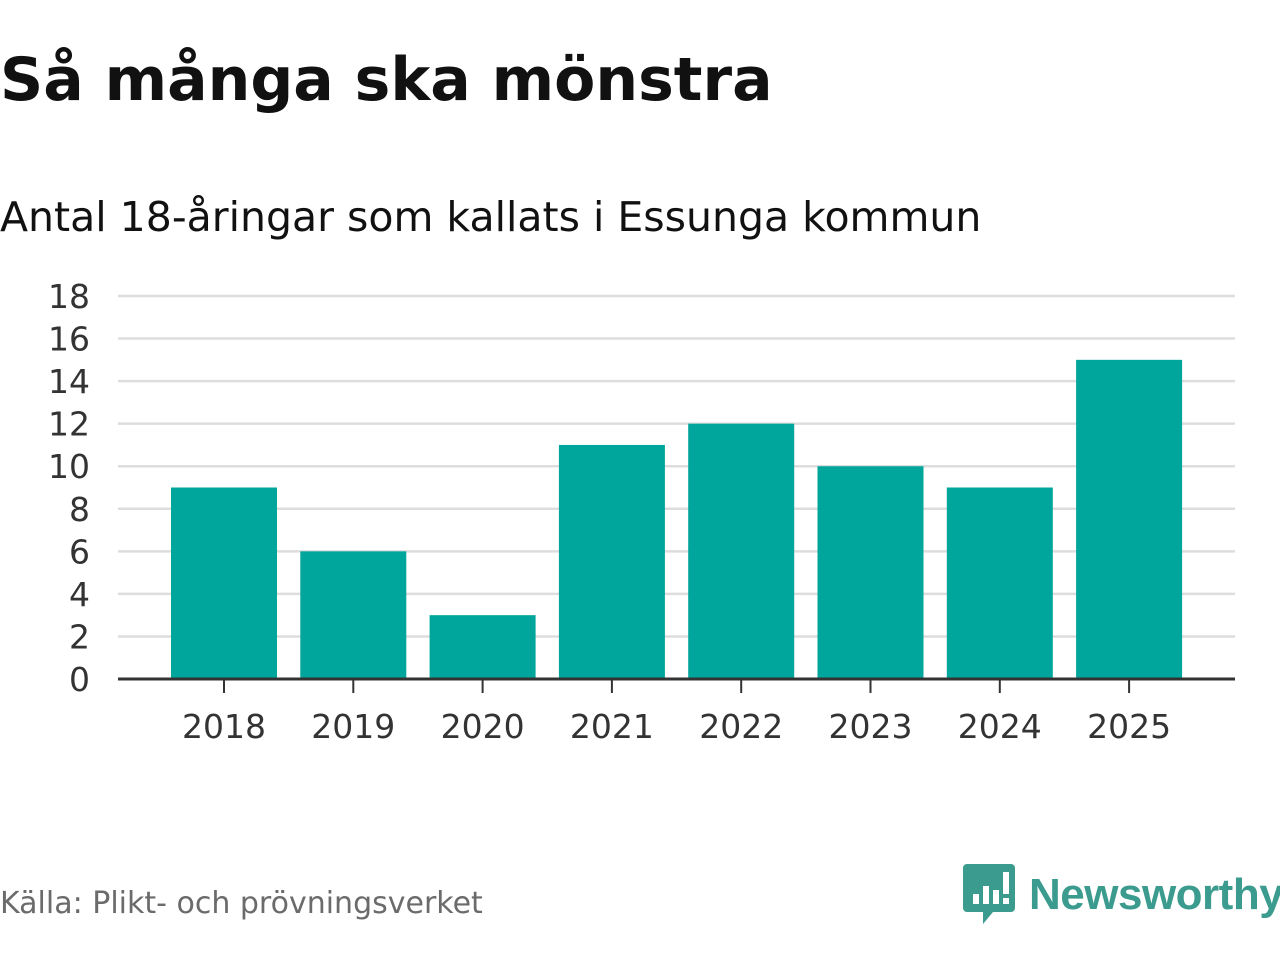 Image resolution: width=1280 pixels, height=960 pixels. I want to click on y-tick-label: 10, so click(69, 466).